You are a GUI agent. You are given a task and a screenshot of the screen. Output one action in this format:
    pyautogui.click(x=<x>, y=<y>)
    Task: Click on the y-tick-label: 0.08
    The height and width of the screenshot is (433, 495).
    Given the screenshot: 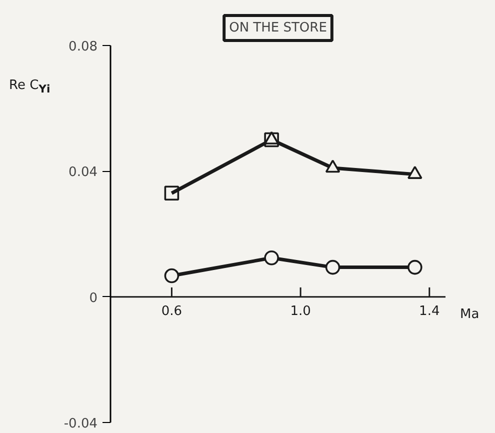 What is the action you would take?
    pyautogui.click(x=83, y=47)
    